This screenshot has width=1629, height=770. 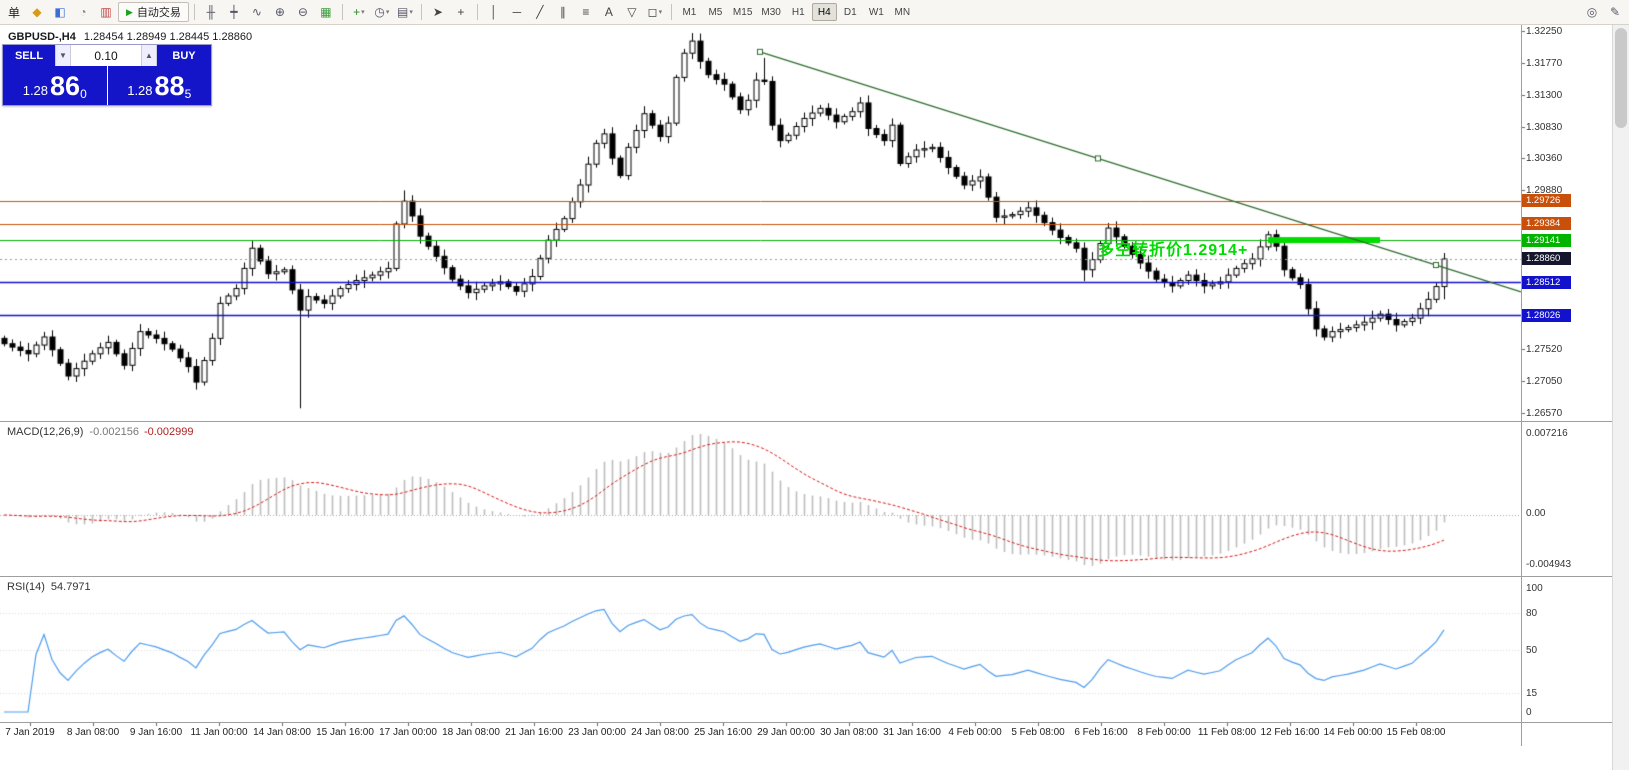 What do you see at coordinates (975, 732) in the screenshot?
I see `date-label: 4 Feb 00:00` at bounding box center [975, 732].